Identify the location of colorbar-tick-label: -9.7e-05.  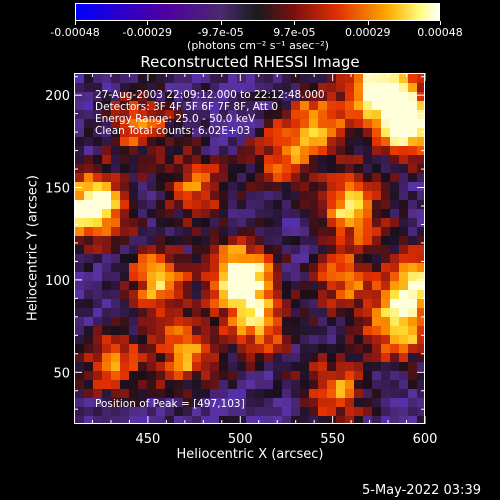
(220, 32).